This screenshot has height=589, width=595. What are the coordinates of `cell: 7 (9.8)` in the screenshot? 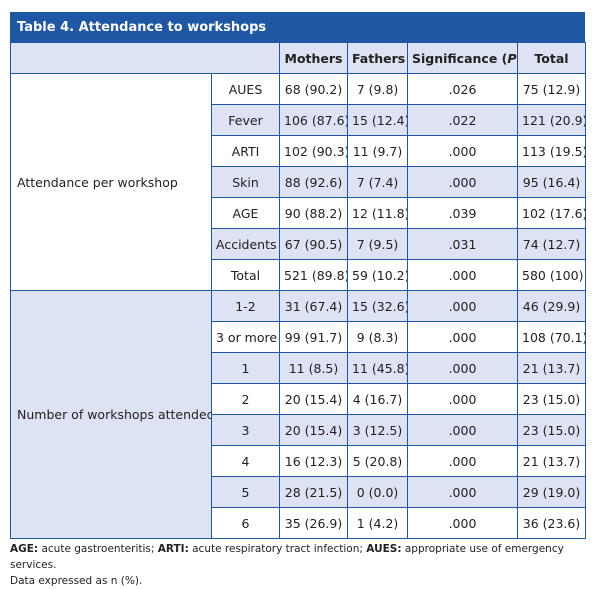 It's located at (377, 89).